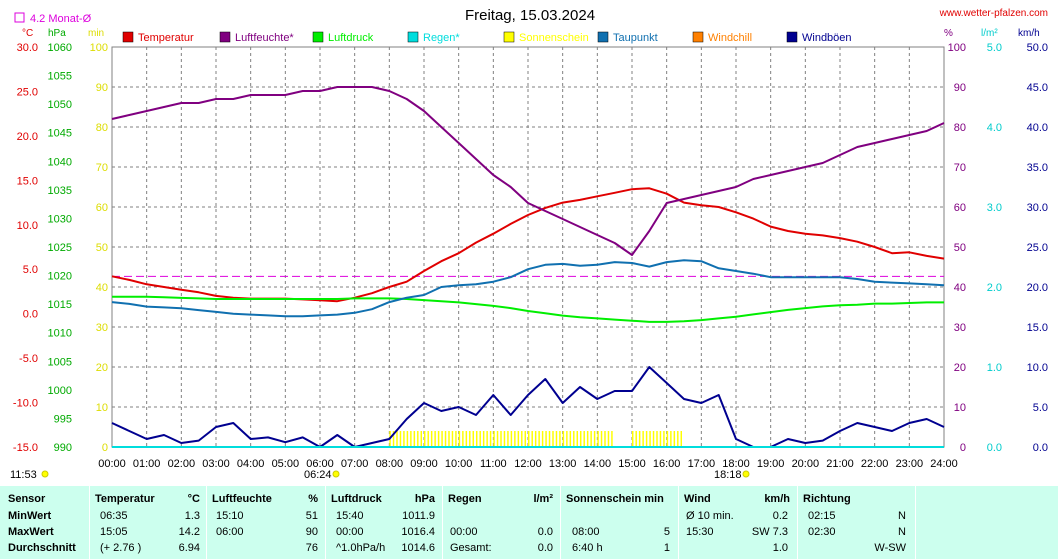  What do you see at coordinates (356, 499) in the screenshot?
I see `header-pressure: Luftdruck` at bounding box center [356, 499].